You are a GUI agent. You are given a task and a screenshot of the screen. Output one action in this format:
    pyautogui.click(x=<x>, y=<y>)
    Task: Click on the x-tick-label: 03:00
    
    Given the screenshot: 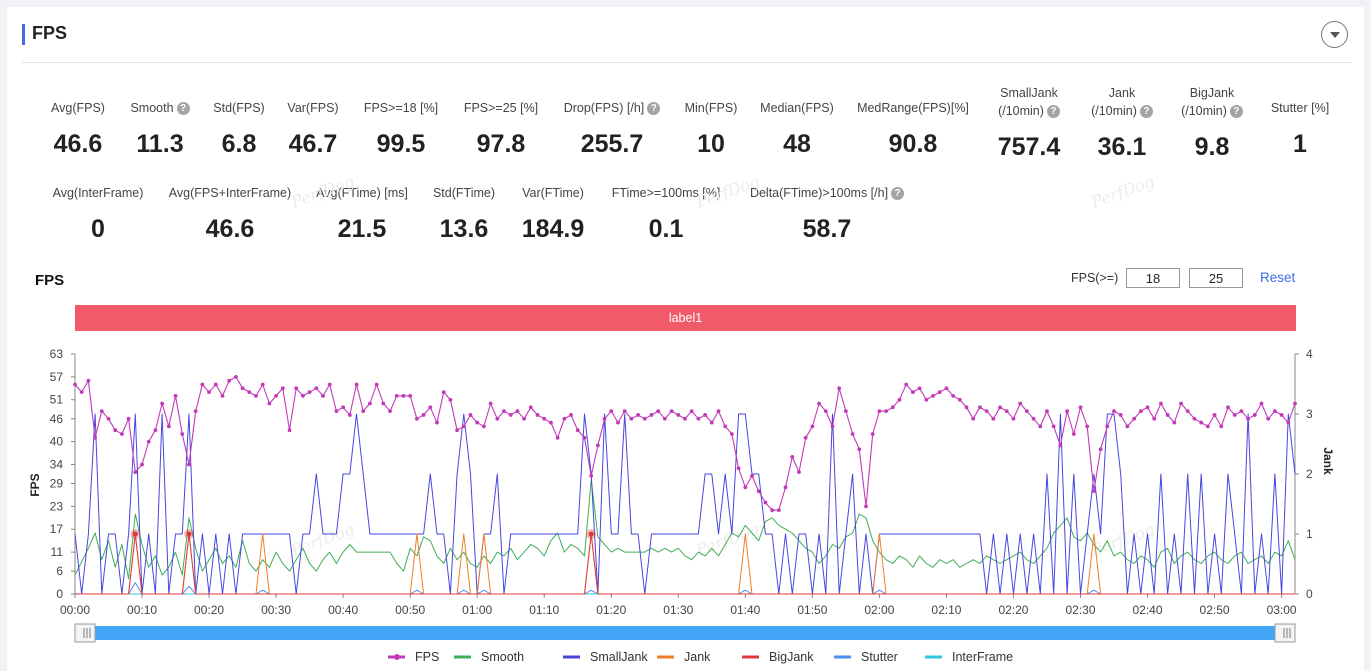 What is the action you would take?
    pyautogui.click(x=1282, y=610)
    